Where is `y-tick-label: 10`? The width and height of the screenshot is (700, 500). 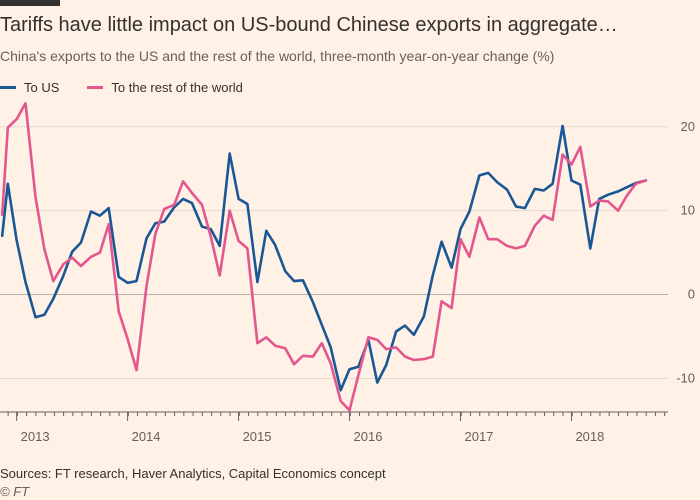 y-tick-label: 10 is located at coordinates (688, 210).